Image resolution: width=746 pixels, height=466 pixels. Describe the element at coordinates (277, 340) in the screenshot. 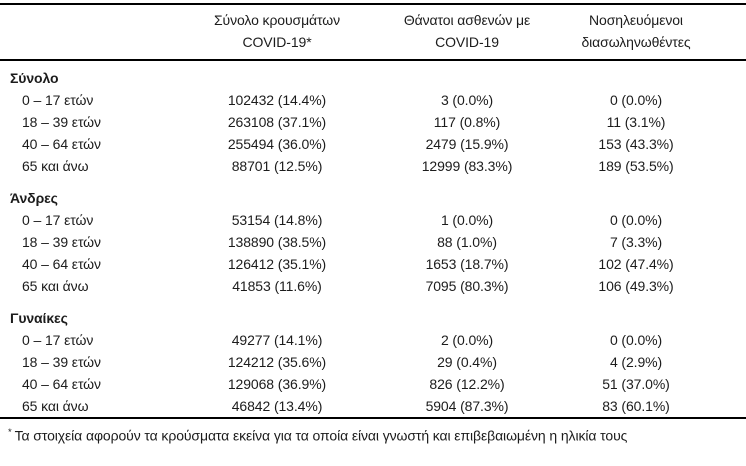

I see `cases-value: 49277 (14.1%)` at that location.